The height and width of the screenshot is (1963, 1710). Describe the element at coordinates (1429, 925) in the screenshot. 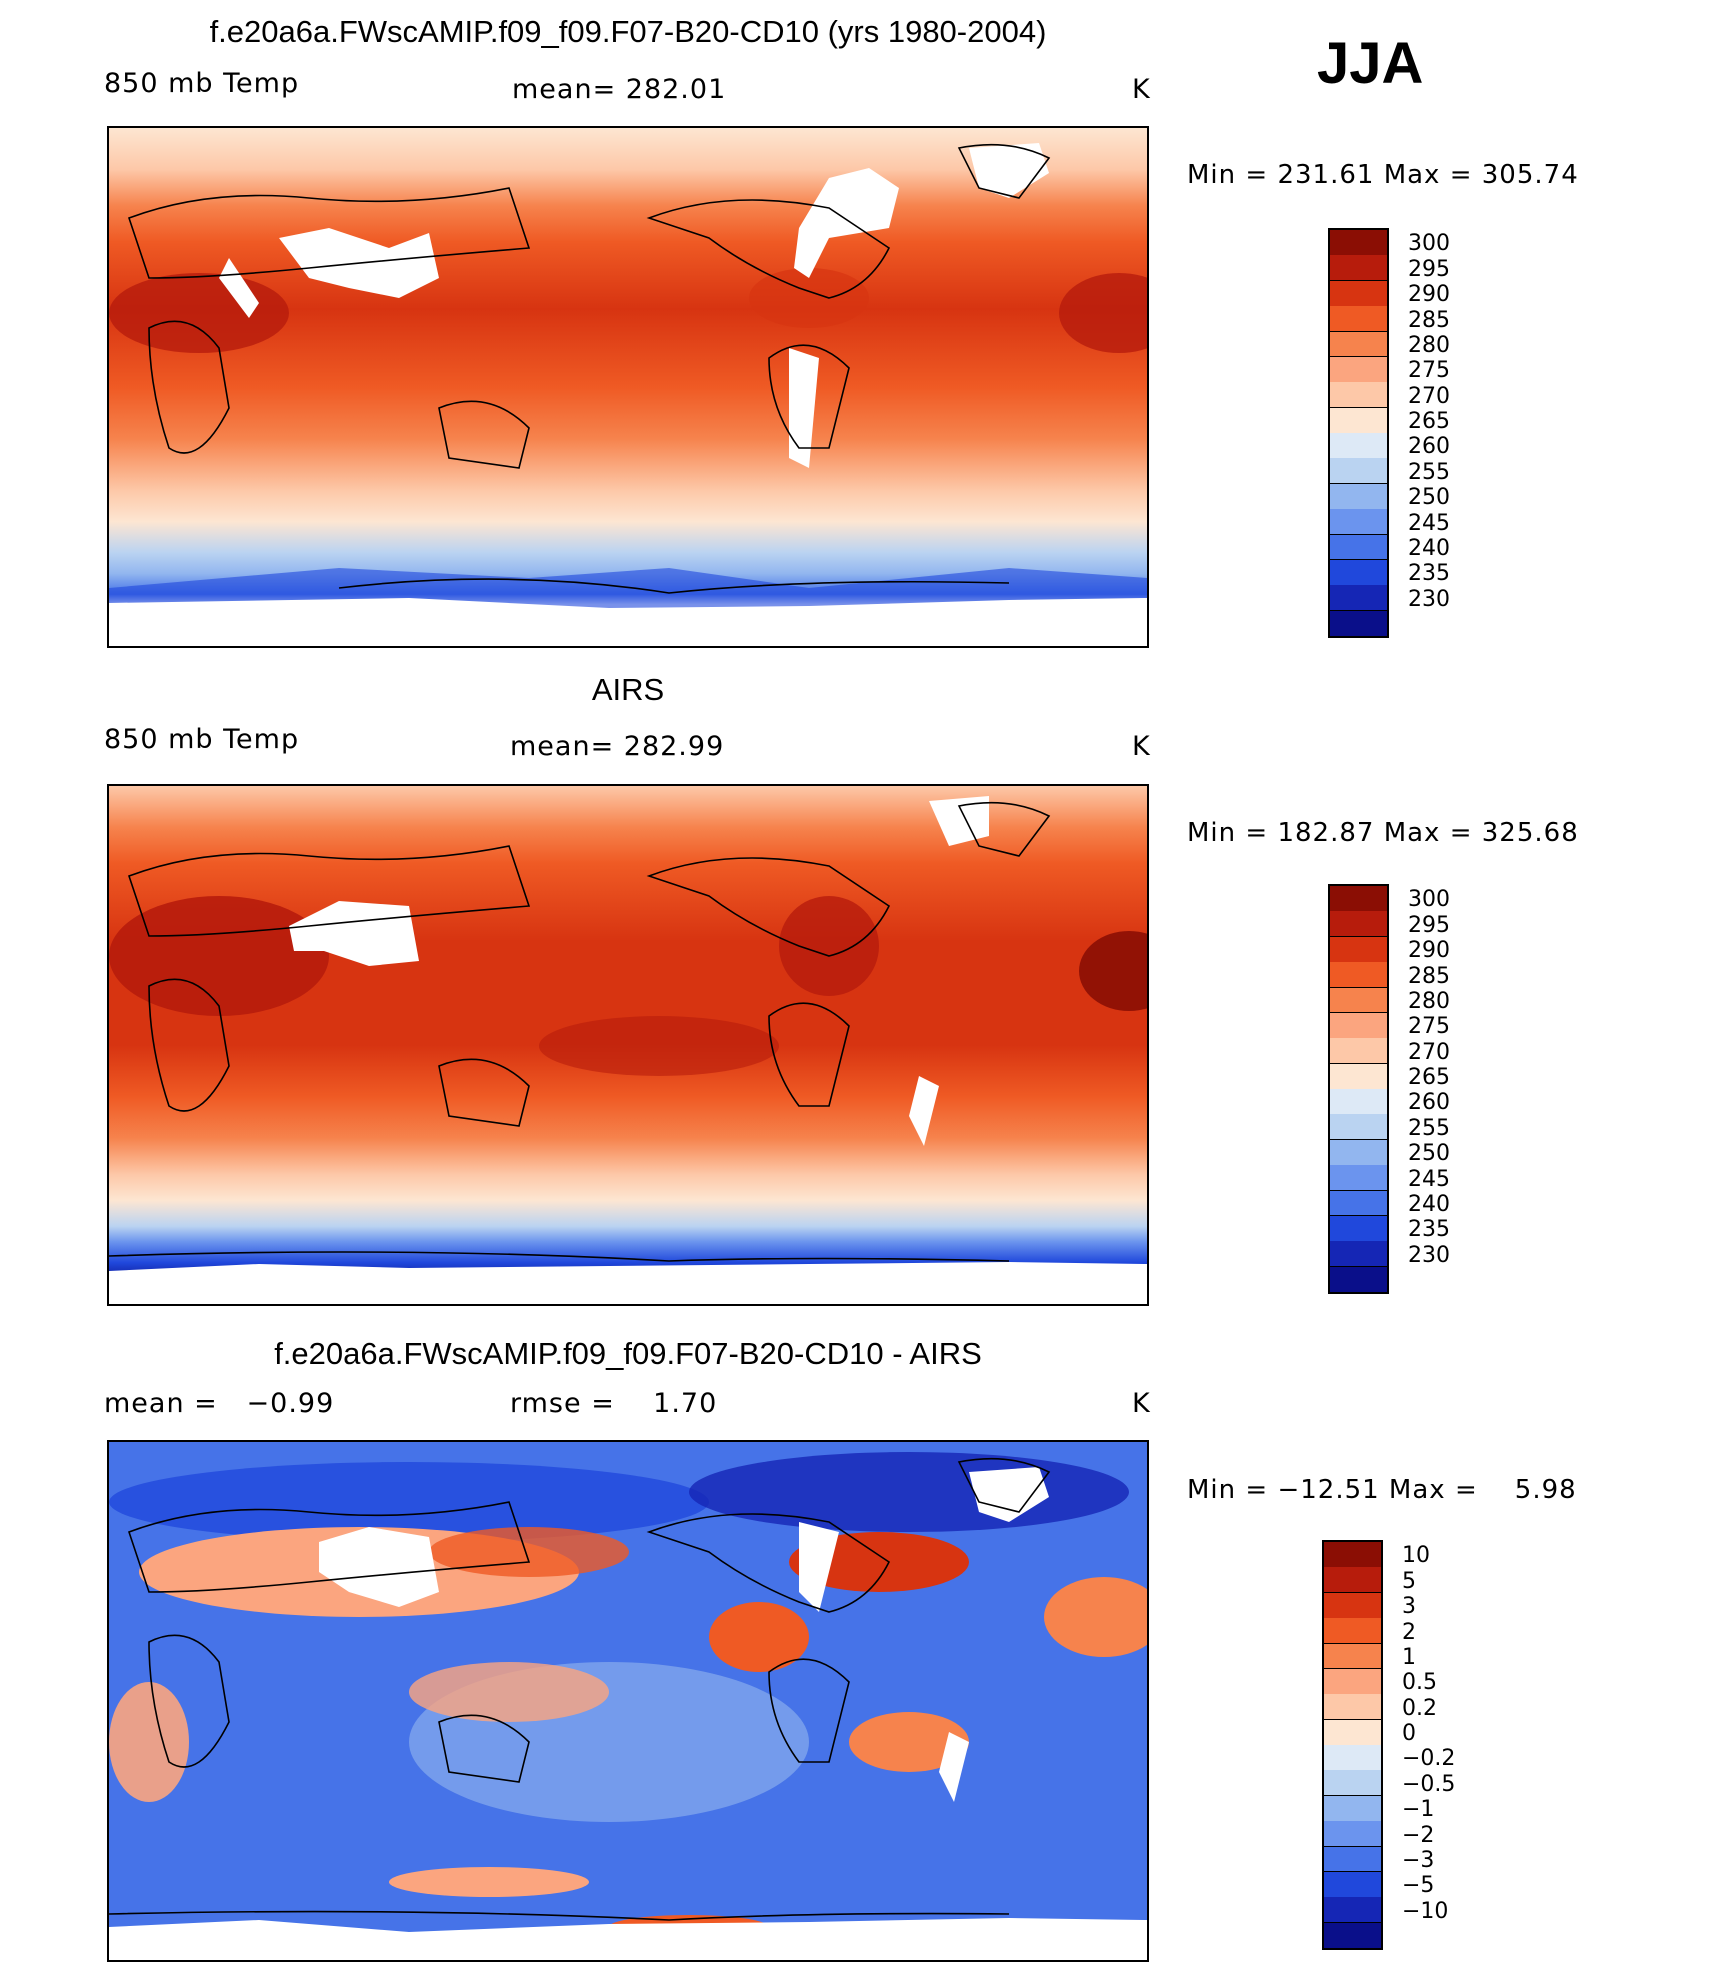

I see `colorbar-tick-label: 295` at that location.